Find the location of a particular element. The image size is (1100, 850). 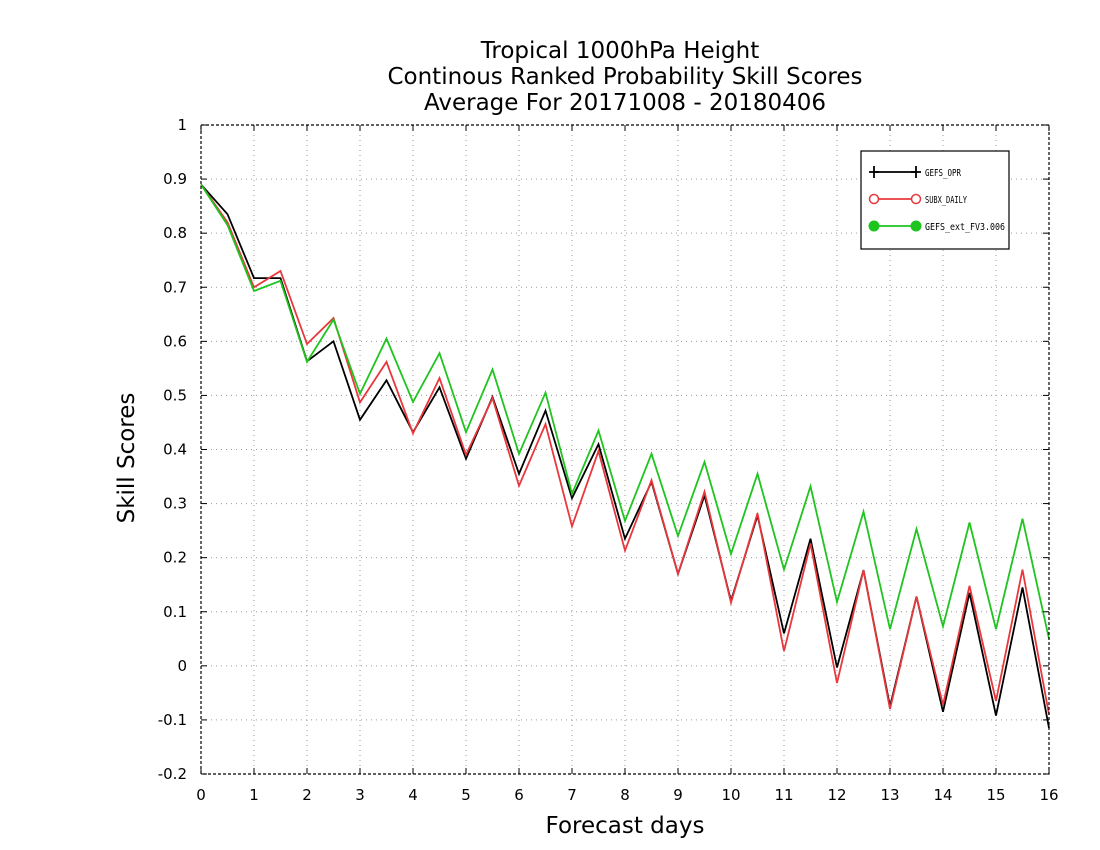

y-tick-labels: -0.2 -0.1 0 0.1 0.2 0.3 0.4 0.5 0.6 0.7 0.8 0.9 1 is located at coordinates (172, 449).